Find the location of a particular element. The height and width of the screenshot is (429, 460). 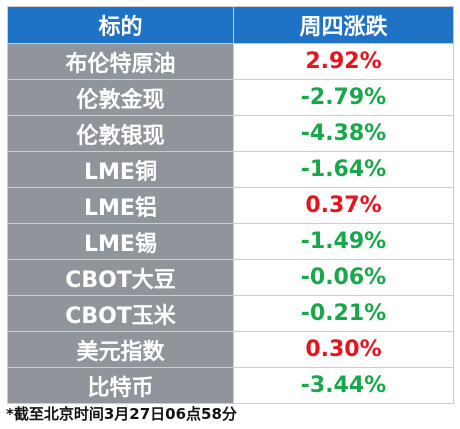

table-row: 伦敦银现 -4.38% is located at coordinates (230, 133).